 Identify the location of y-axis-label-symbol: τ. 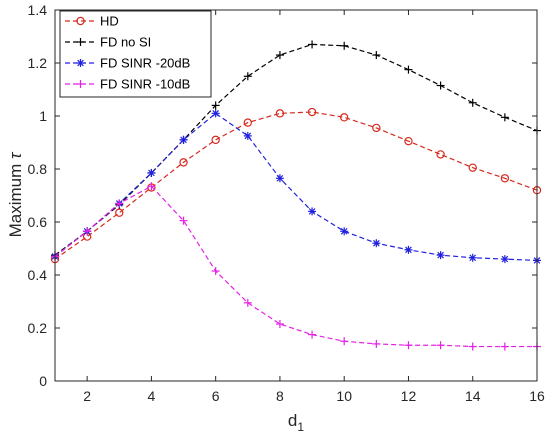
(15, 155).